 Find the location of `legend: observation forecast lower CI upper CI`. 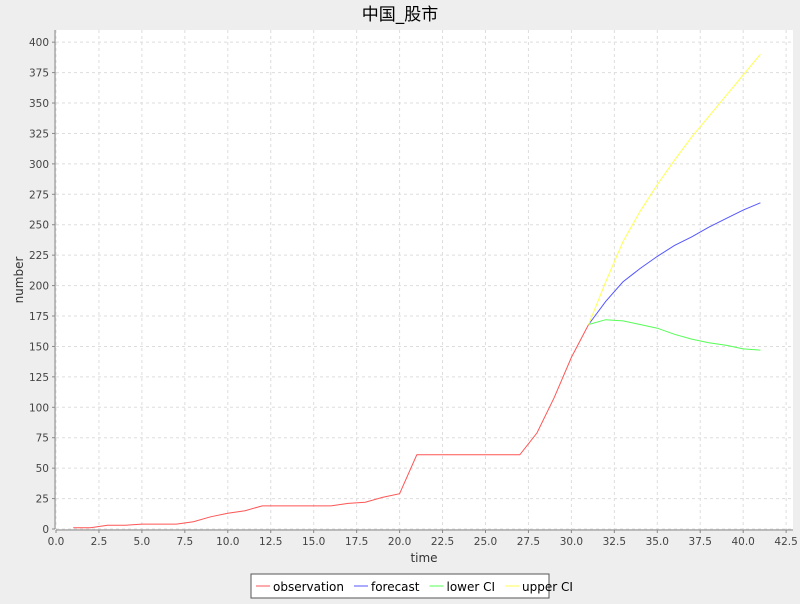

legend: observation forecast lower CI upper CI is located at coordinates (411, 586).